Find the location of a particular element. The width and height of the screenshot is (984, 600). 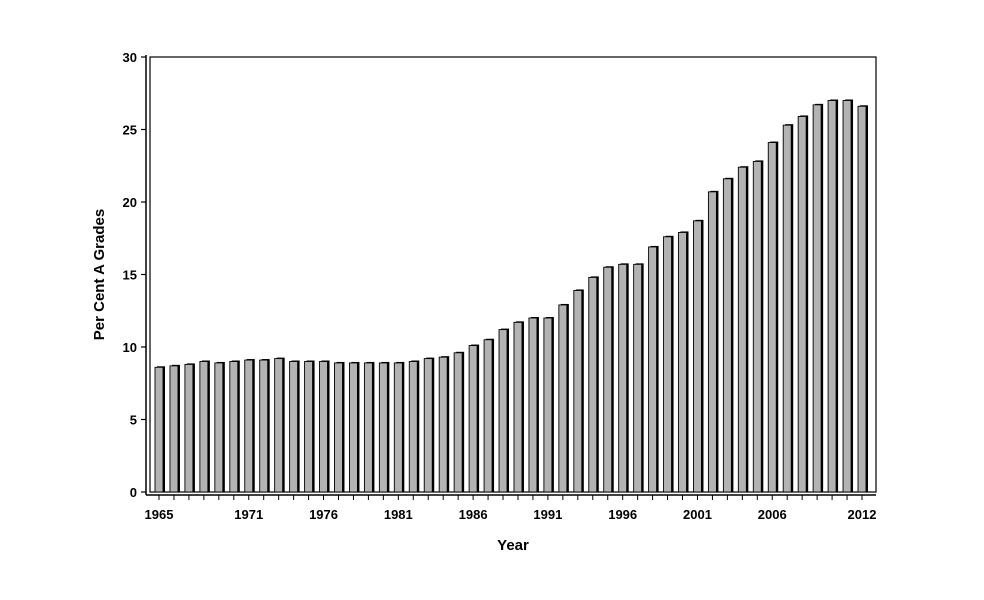

x-tick-label: 1981 is located at coordinates (398, 514).